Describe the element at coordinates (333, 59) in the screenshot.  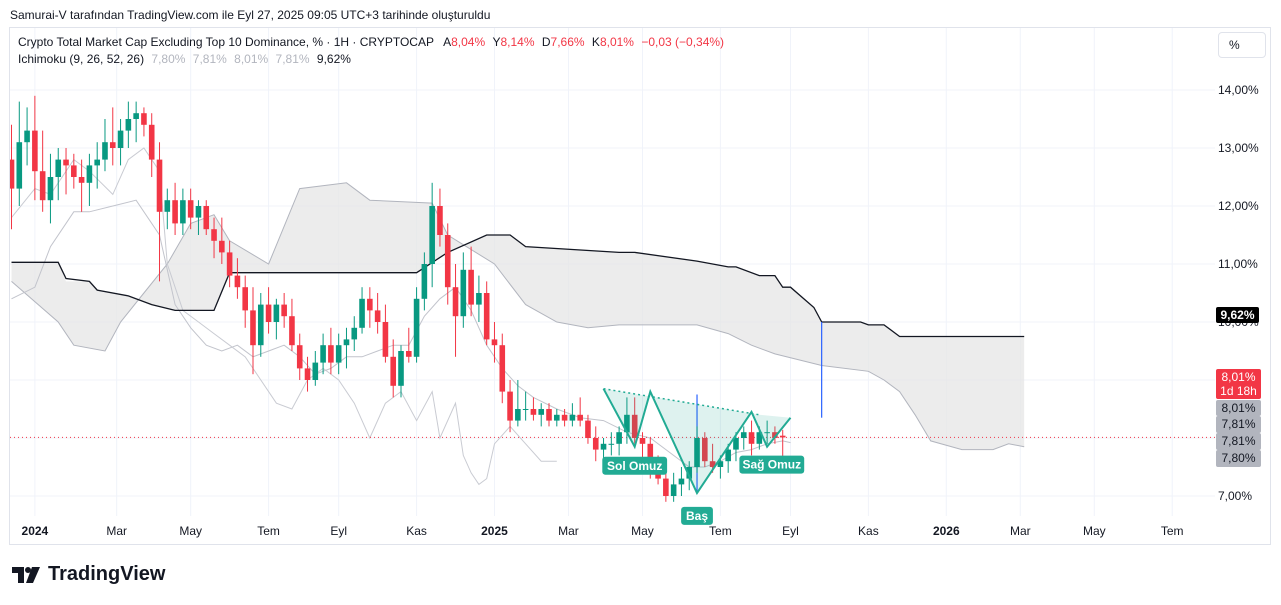
I see `indicator-value-5: 9,62%` at that location.